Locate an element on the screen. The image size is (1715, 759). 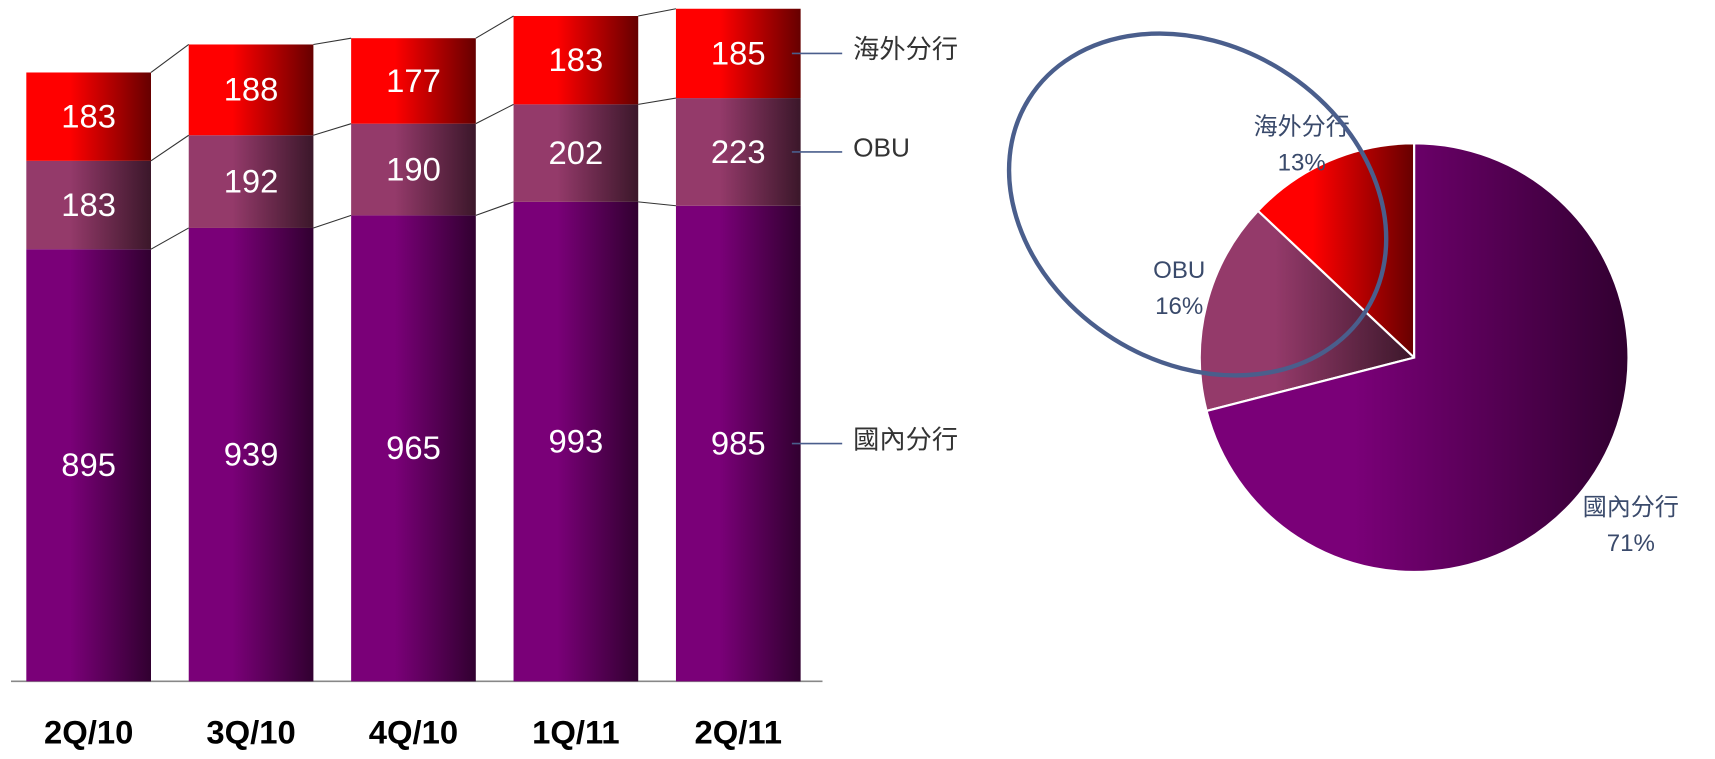
x-tick-label: 2Q/11 is located at coordinates (739, 732).